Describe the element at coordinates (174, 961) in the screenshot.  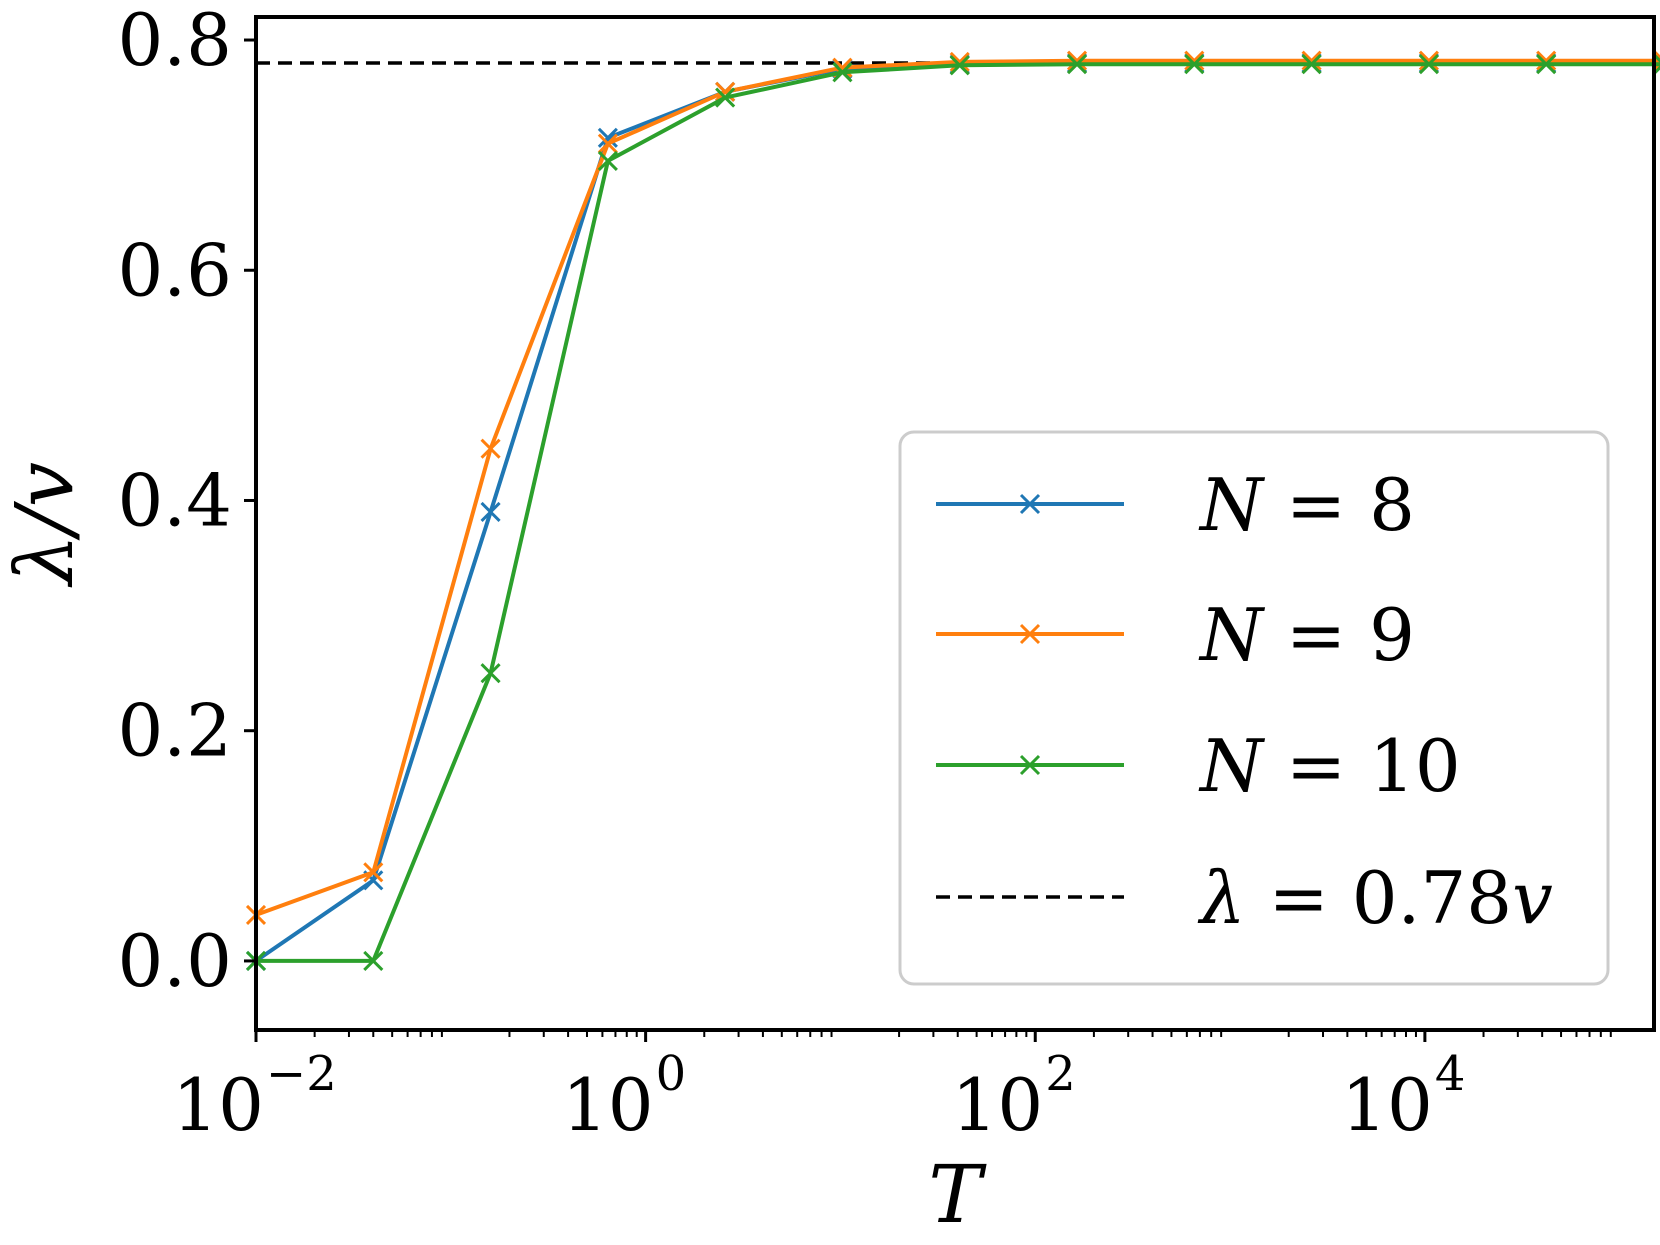
I see `y-tick-label: 0.0` at that location.